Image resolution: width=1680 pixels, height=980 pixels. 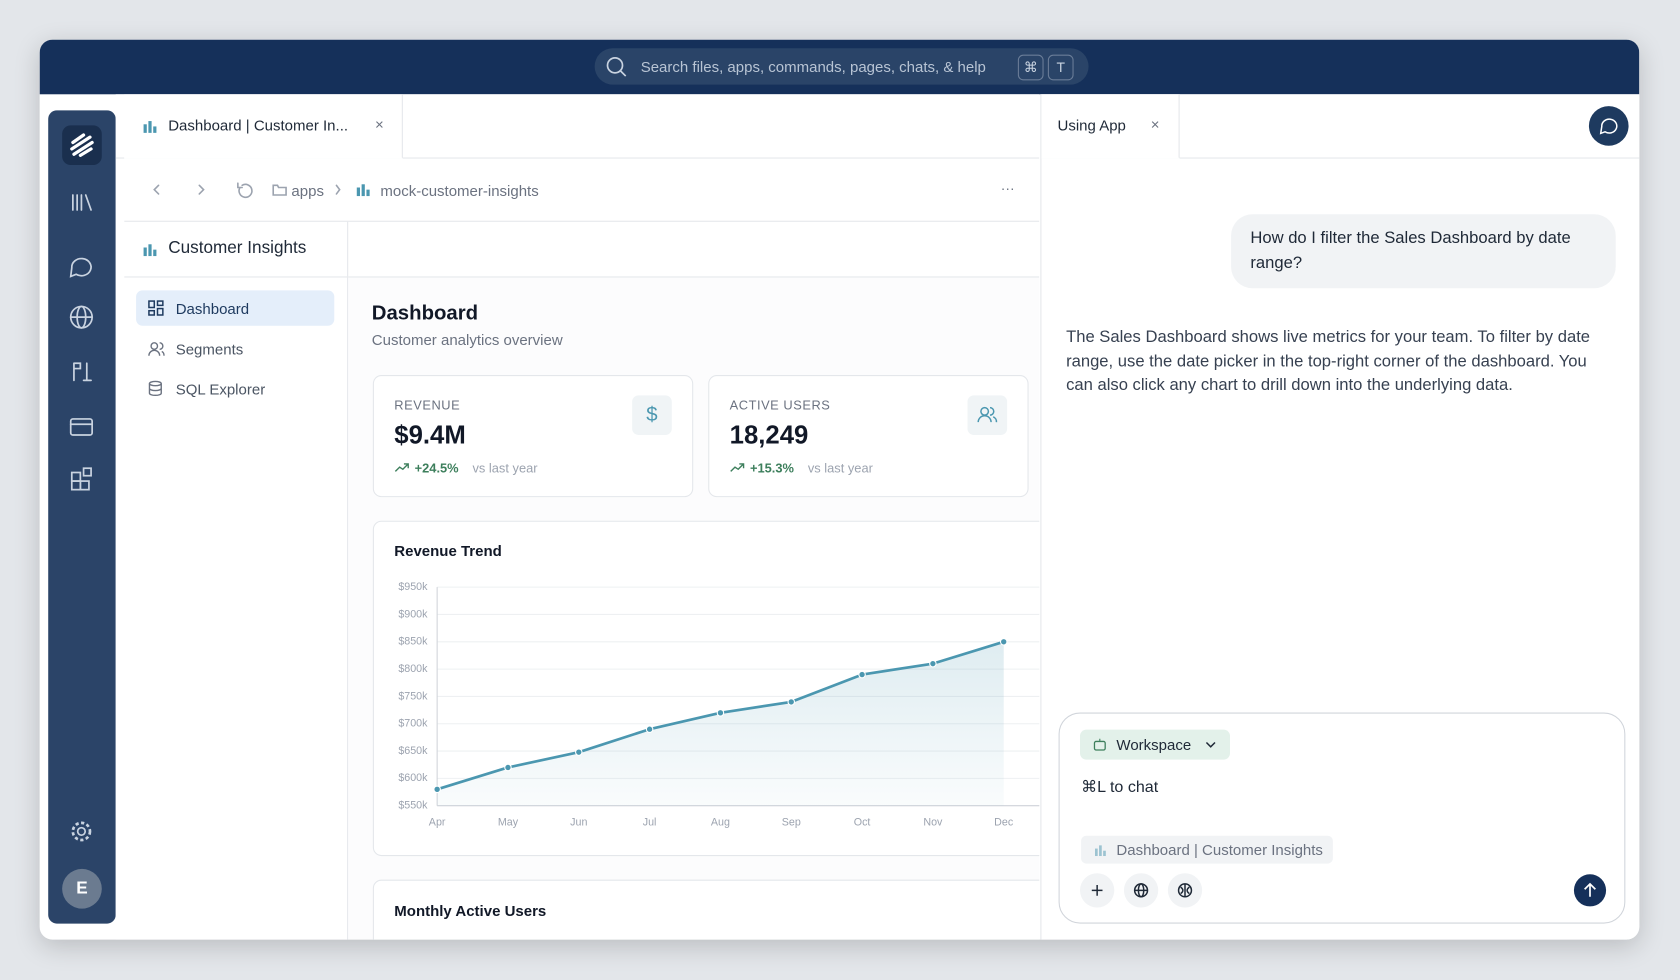 I want to click on x-tick-label: Aug, so click(x=720, y=823).